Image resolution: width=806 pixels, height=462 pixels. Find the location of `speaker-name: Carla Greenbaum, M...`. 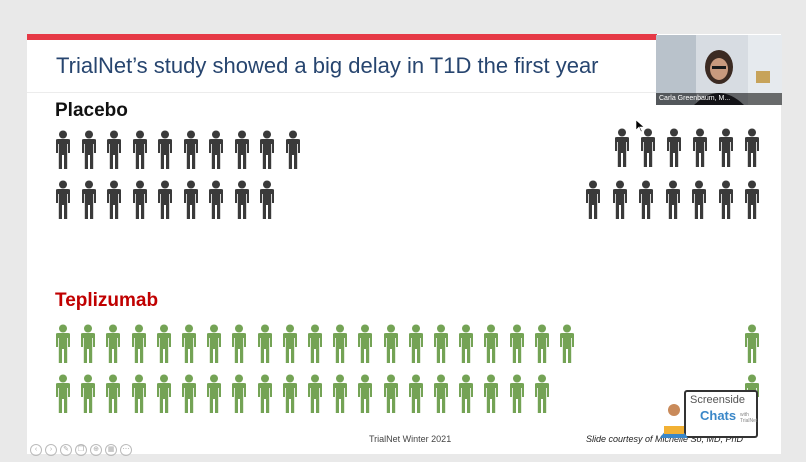

speaker-name: Carla Greenbaum, M... is located at coordinates (719, 99).